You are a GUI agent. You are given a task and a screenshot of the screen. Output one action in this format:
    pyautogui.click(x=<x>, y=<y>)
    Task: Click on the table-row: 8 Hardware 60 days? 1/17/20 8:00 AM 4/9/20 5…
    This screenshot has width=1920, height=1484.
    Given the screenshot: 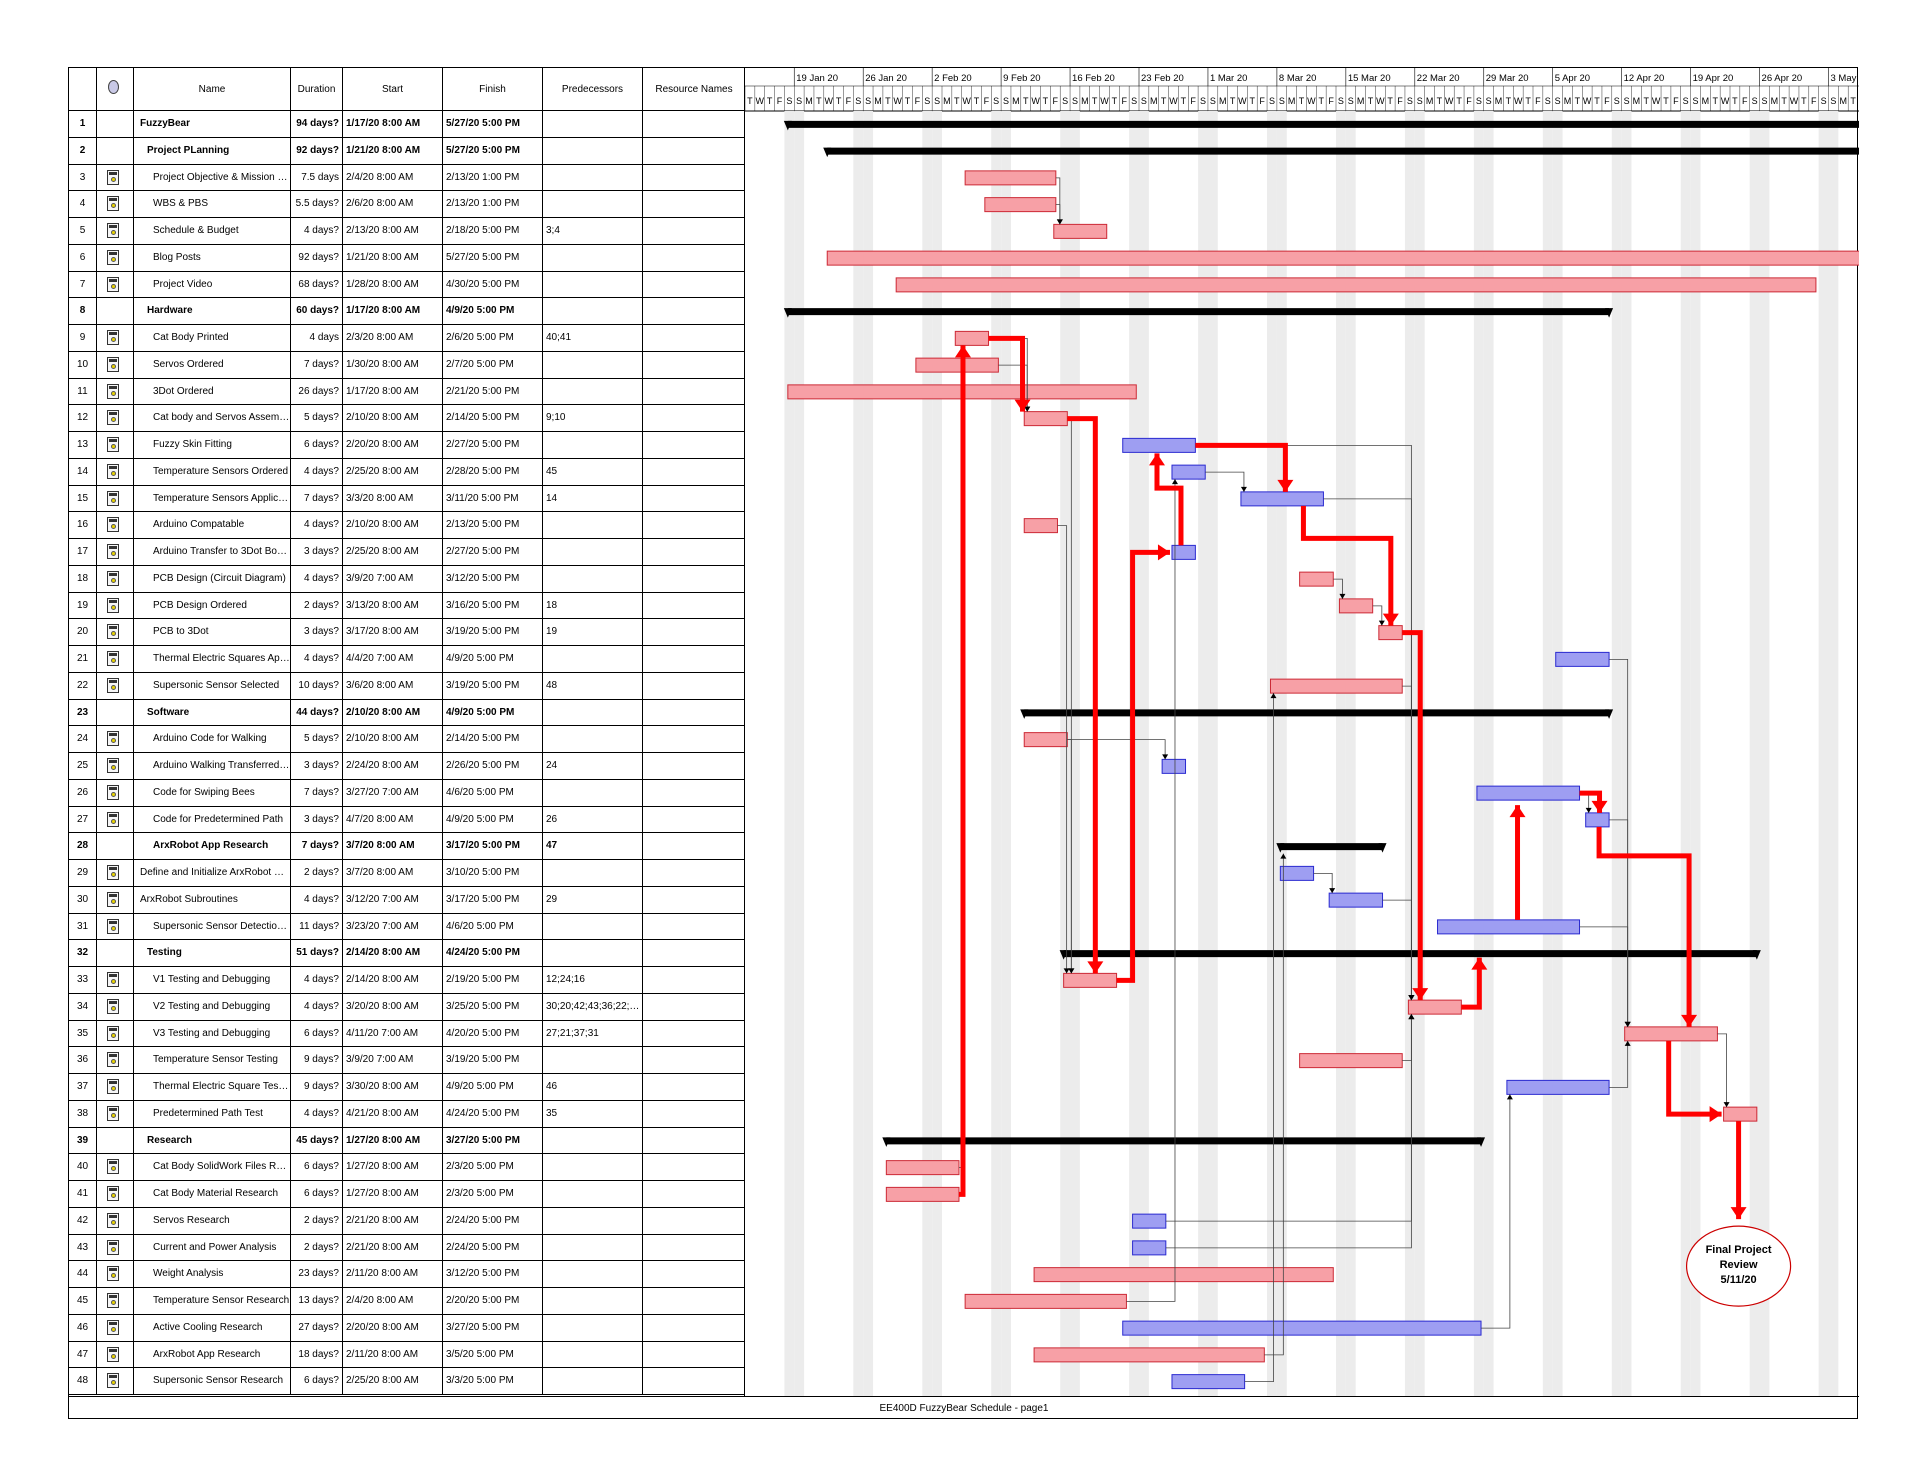 What is the action you would take?
    pyautogui.click(x=407, y=311)
    